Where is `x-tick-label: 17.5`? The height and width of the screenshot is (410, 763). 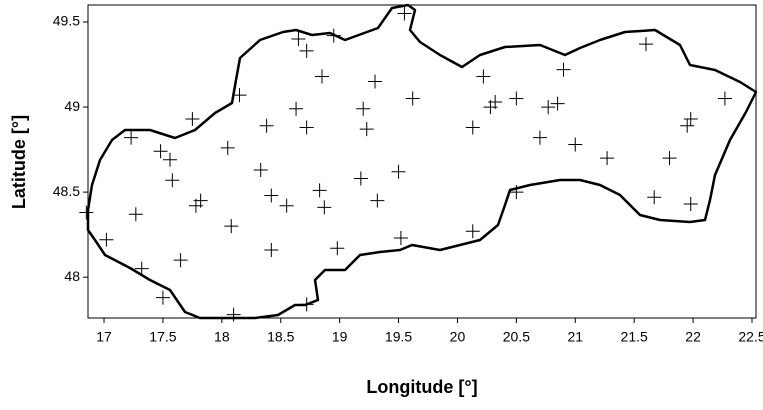
x-tick-label: 17.5 is located at coordinates (162, 337).